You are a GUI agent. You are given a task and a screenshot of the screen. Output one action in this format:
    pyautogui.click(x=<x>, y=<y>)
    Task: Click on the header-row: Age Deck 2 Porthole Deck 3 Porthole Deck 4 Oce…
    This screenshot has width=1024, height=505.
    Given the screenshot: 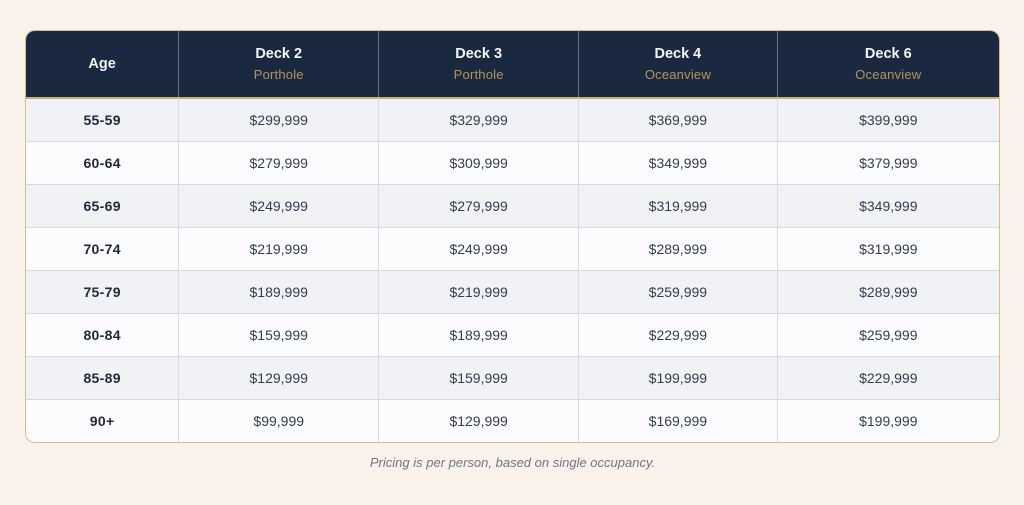 What is the action you would take?
    pyautogui.click(x=512, y=65)
    